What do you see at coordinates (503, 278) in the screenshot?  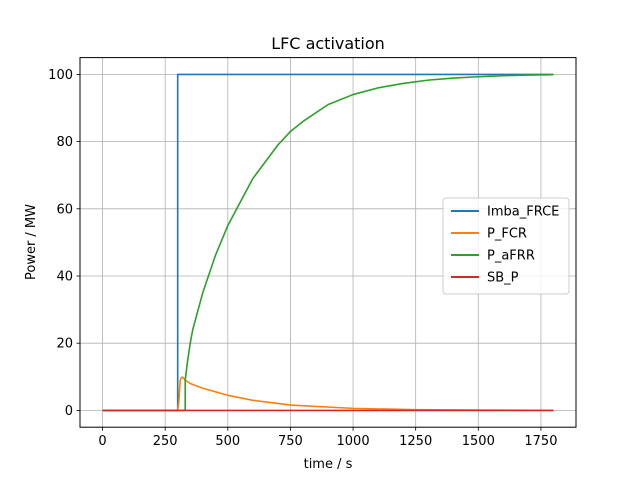 I see `legend-label: SB_P` at bounding box center [503, 278].